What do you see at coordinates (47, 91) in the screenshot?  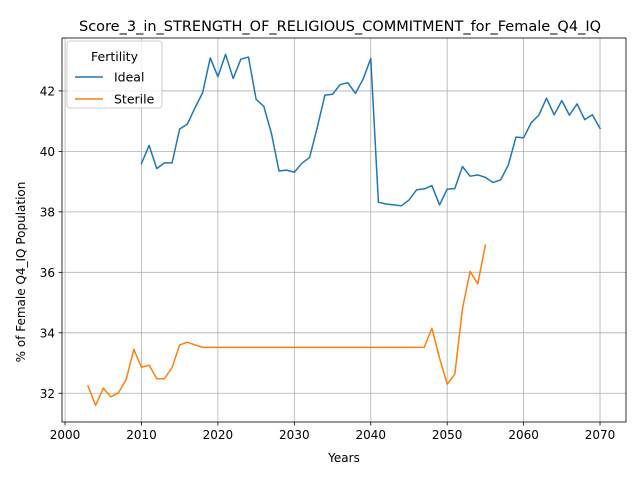 I see `y-tick-label: 42` at bounding box center [47, 91].